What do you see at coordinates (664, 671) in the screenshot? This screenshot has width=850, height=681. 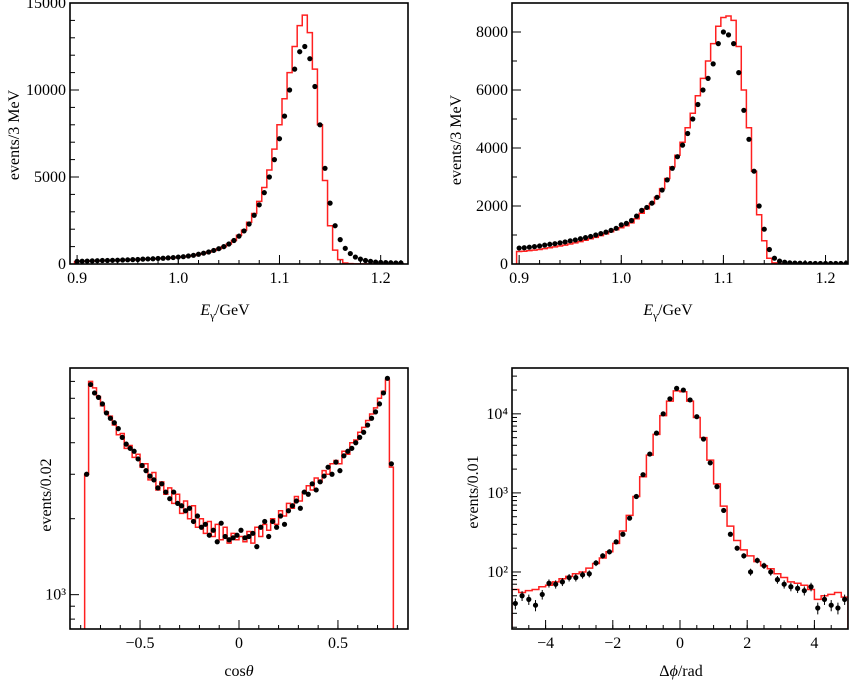 I see `xlabel-prefix: Δ` at bounding box center [664, 671].